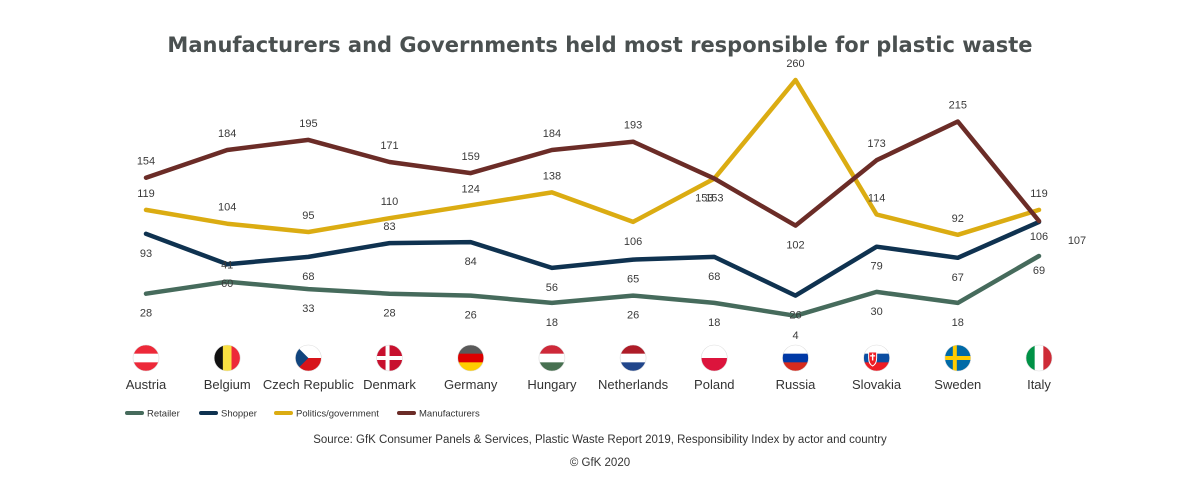  What do you see at coordinates (551, 358) in the screenshot?
I see `hungary-flag-icon` at bounding box center [551, 358].